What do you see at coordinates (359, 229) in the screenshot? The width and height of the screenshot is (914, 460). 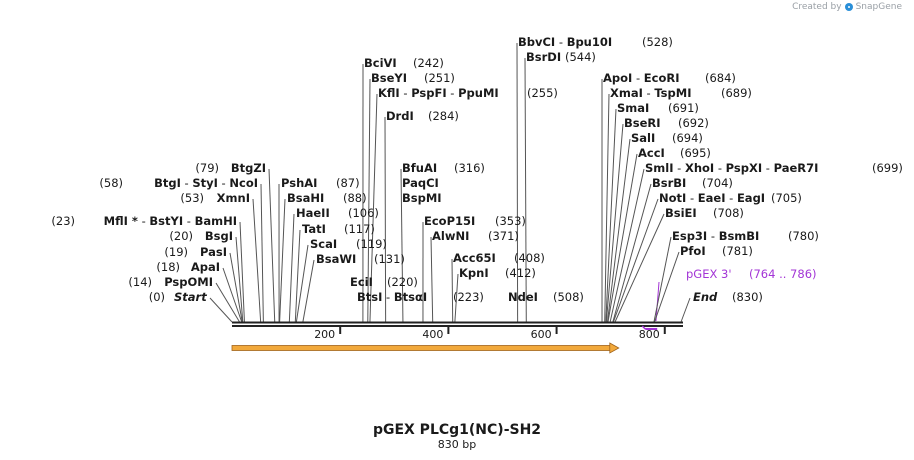 I see `site-pos-tati: (117)` at bounding box center [359, 229].